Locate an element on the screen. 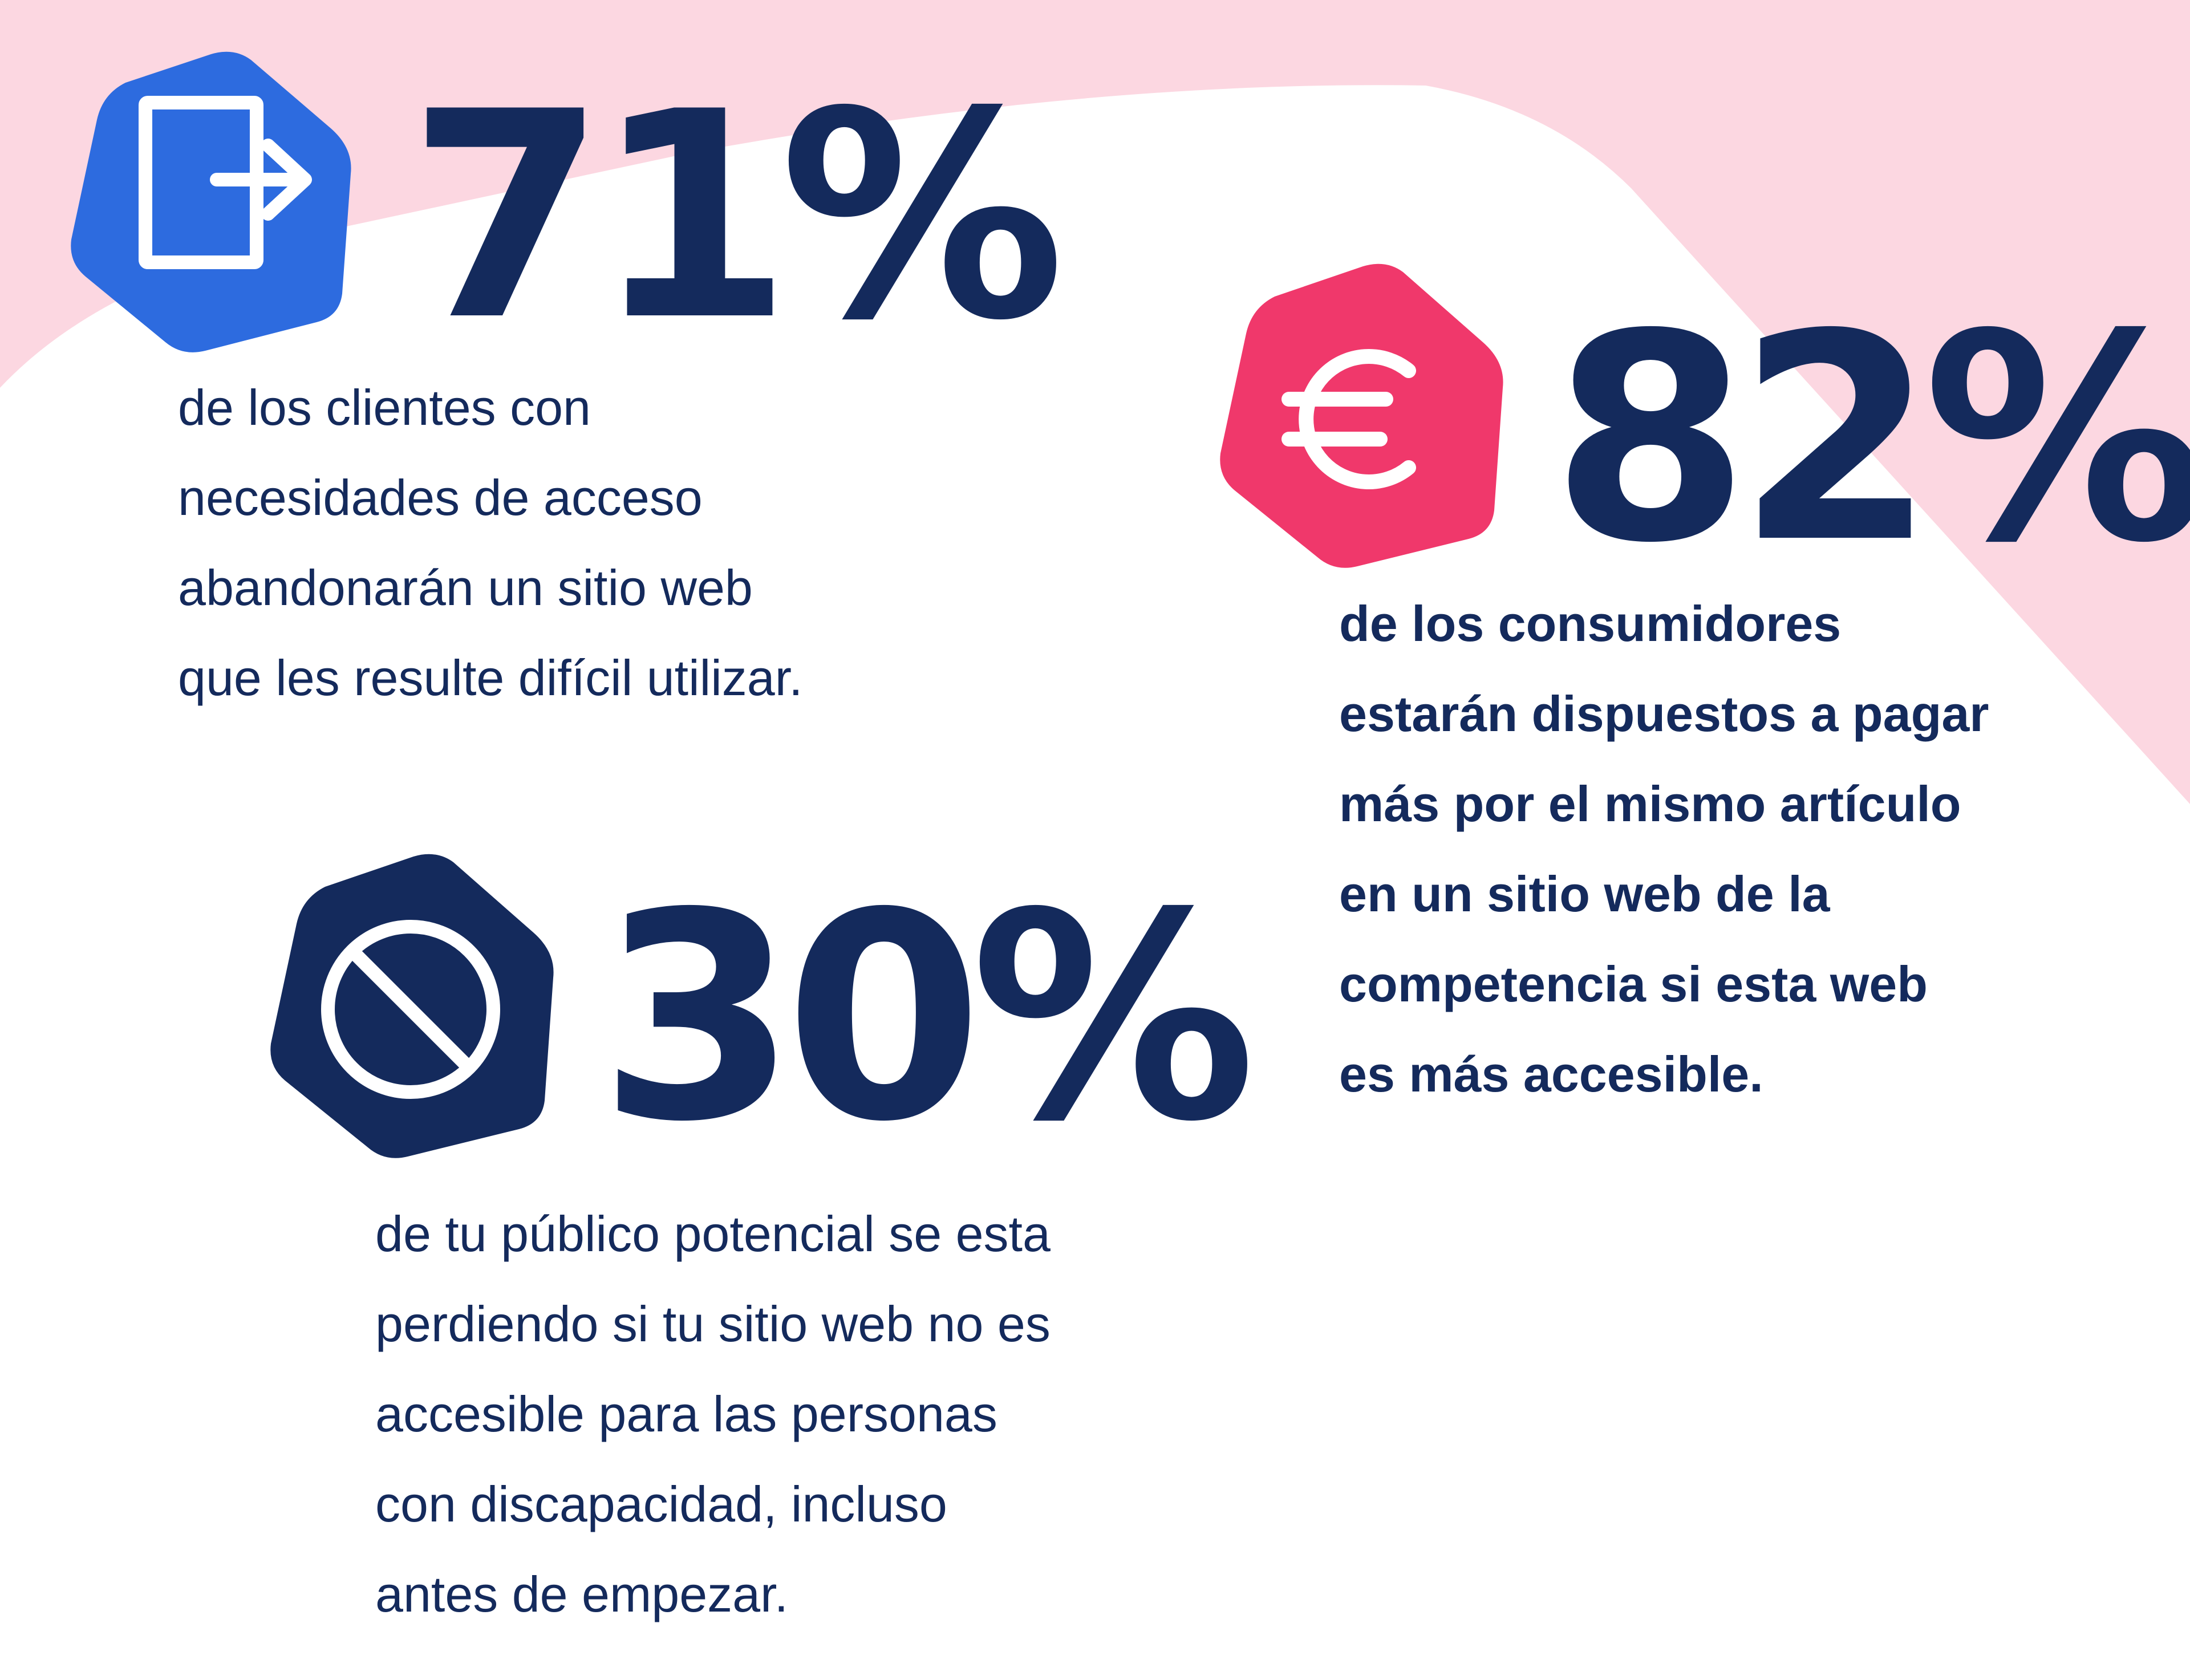  stat-line: es más accesible. is located at coordinates (1551, 1074).